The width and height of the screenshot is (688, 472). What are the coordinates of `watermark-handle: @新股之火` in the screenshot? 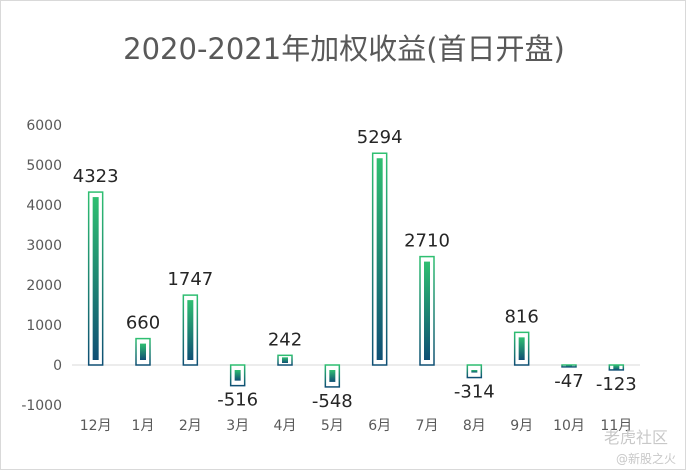 It's located at (646, 459).